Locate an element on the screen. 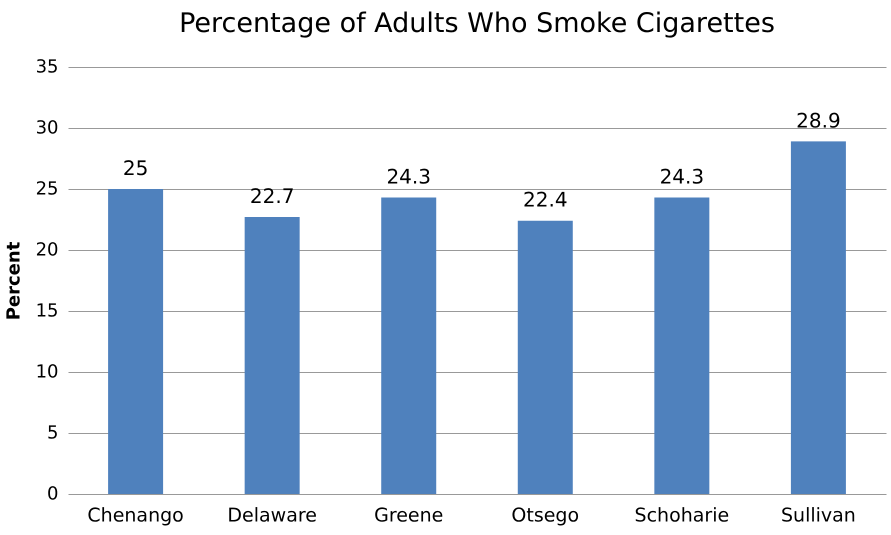 This screenshot has height=535, width=891. x-tick-label: Schoharie is located at coordinates (682, 515).